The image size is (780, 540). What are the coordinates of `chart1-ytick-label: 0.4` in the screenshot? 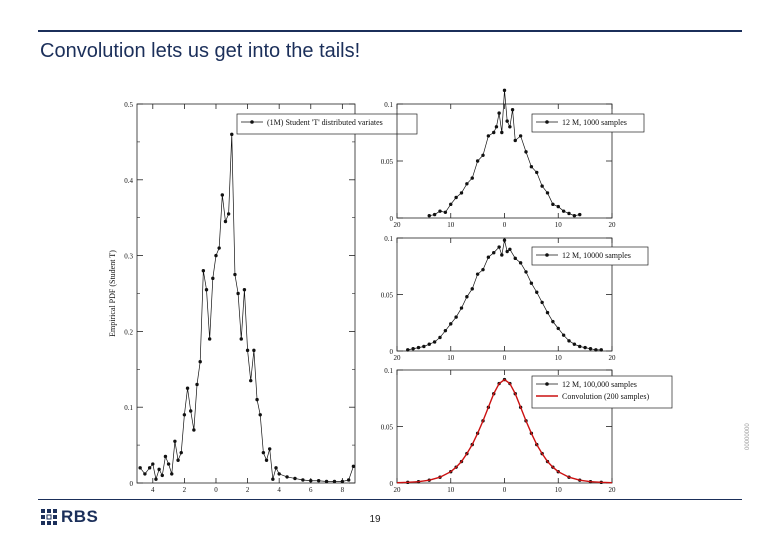 It's located at (128, 181).